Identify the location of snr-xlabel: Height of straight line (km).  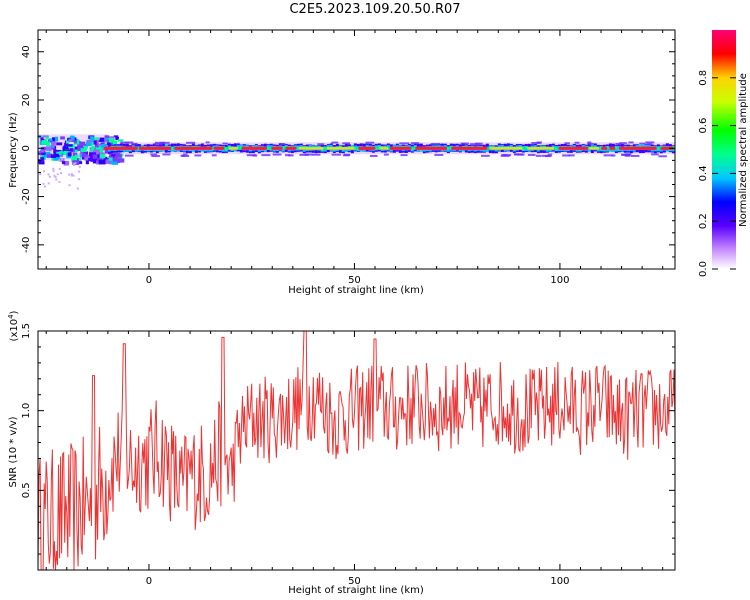
(356, 590).